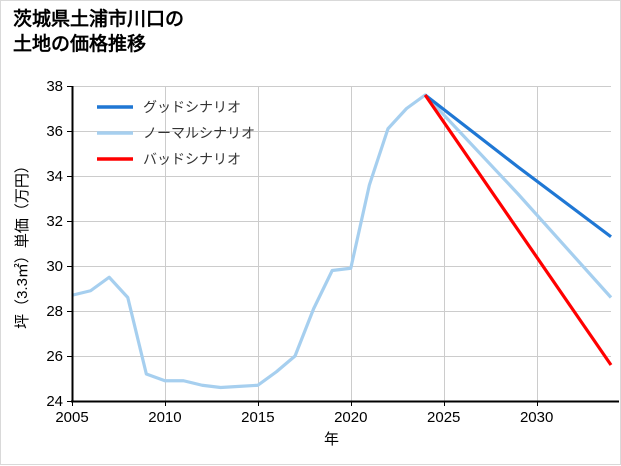 This screenshot has height=466, width=621. Describe the element at coordinates (54, 401) in the screenshot. I see `y-axis-tick-label: 24` at that location.